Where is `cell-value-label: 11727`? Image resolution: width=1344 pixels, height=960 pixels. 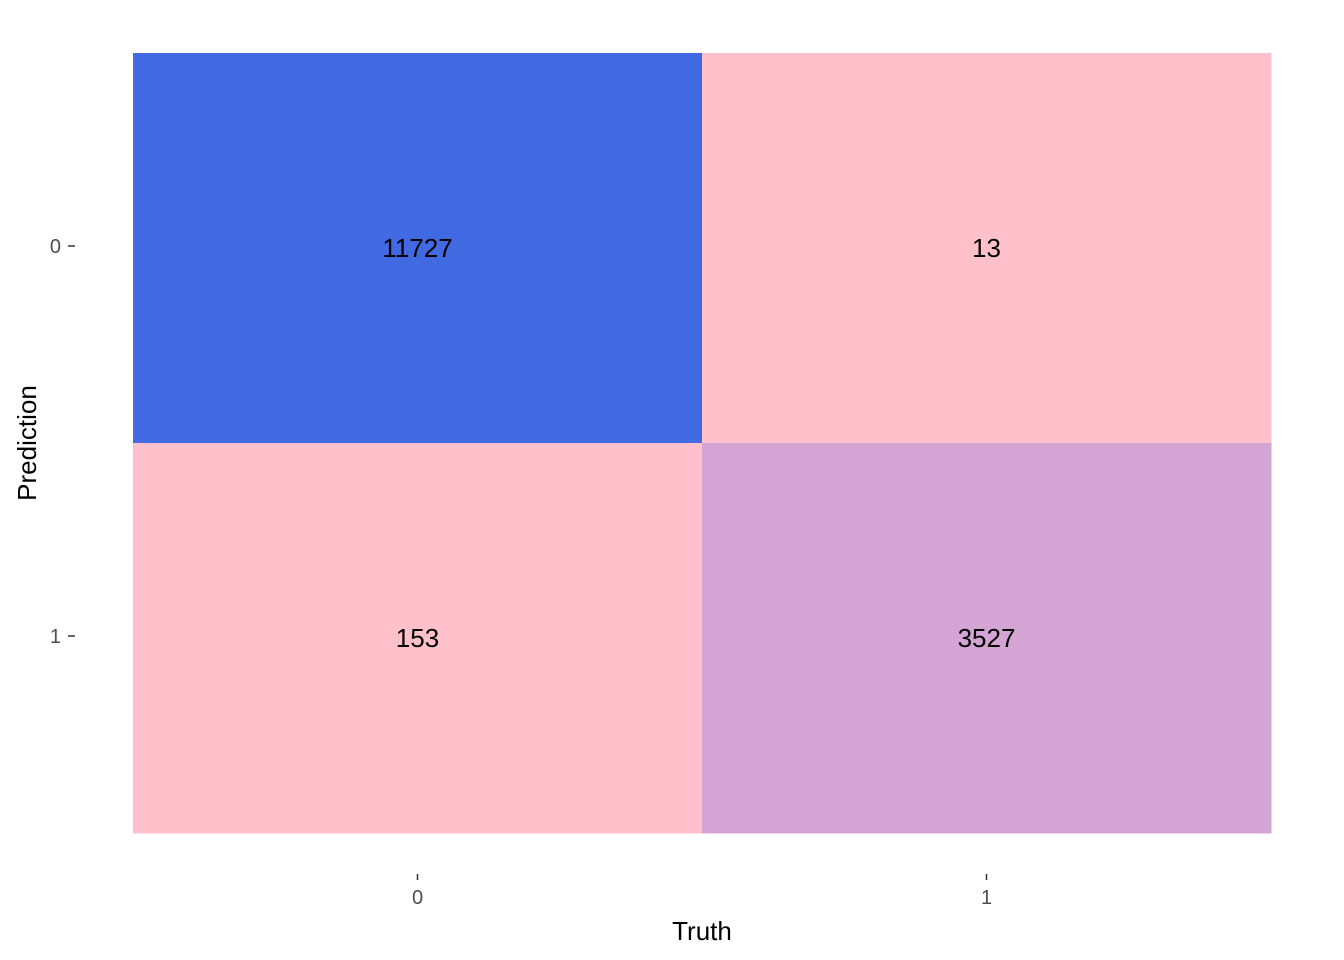
cell-value-label: 11727 is located at coordinates (417, 248).